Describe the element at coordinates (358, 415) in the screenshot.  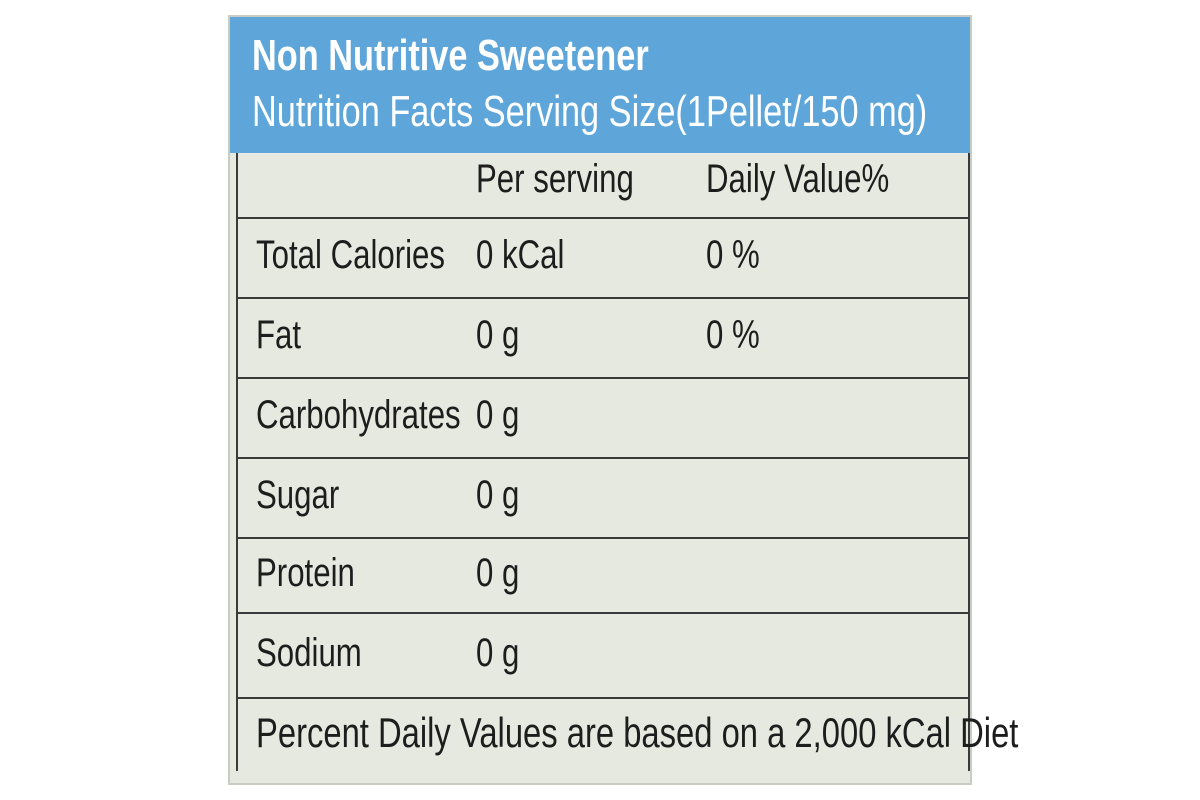
I see `row-label: Carbohydrates` at that location.